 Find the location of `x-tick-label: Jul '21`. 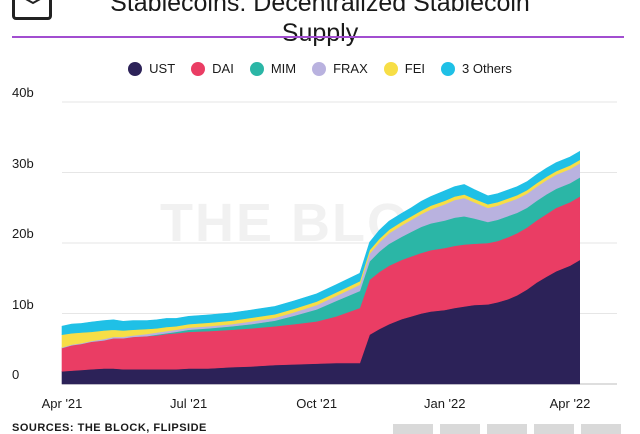

x-tick-label: Jul '21 is located at coordinates (189, 403).